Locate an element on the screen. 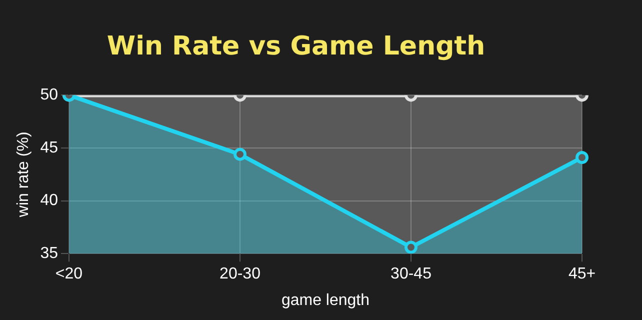 The image size is (642, 320). y-tick-label: 40 is located at coordinates (49, 201).